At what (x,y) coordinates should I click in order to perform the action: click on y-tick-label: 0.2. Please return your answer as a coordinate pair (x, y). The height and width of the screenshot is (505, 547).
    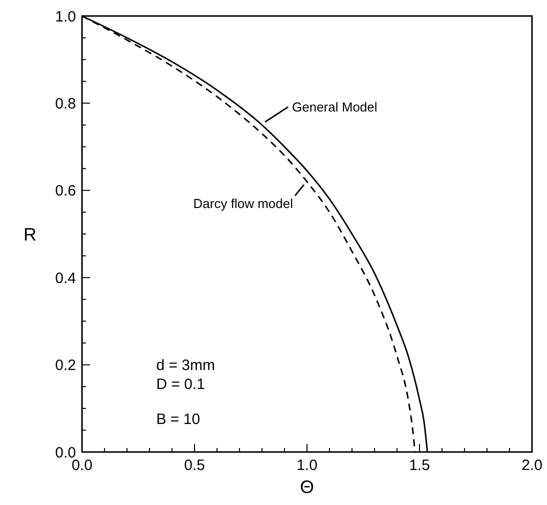
    Looking at the image, I should click on (65, 365).